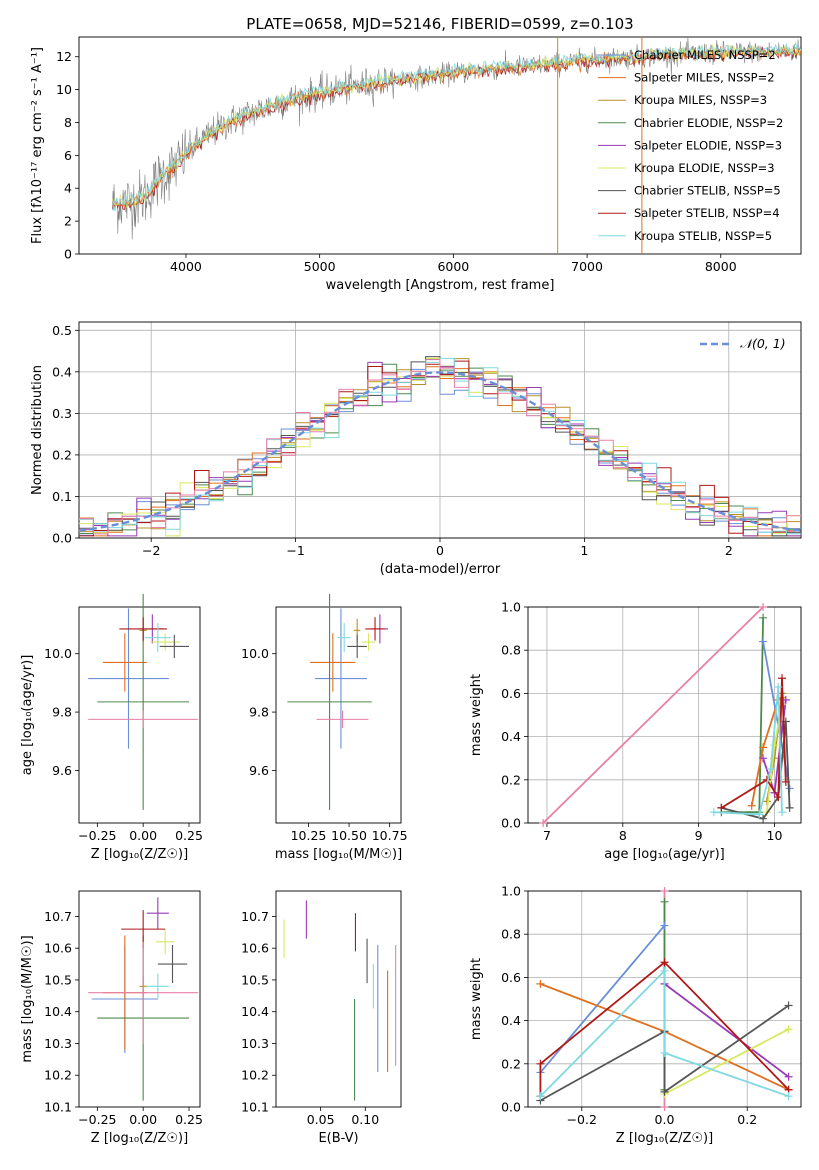  I want to click on y-tick-label: 4, so click(68, 188).